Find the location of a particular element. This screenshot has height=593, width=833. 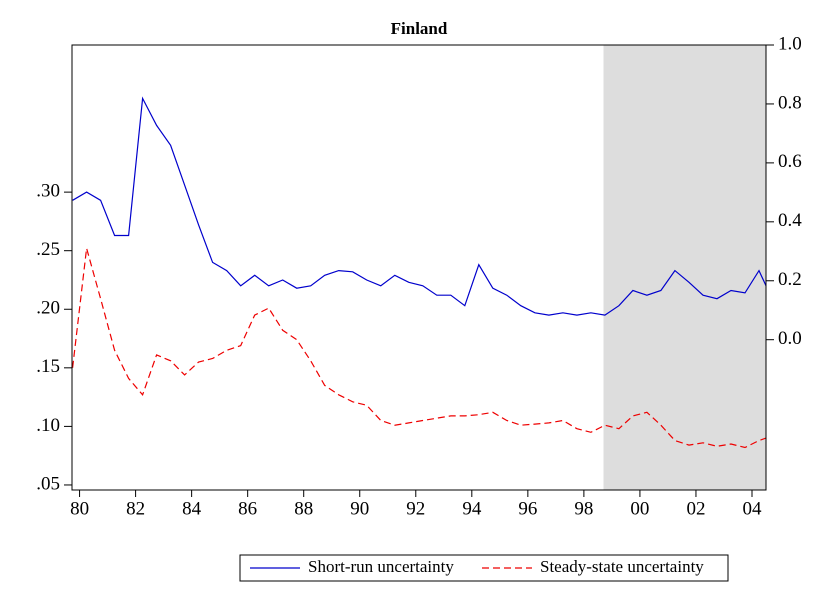

legend-label: Steady-state uncertainty is located at coordinates (622, 566).